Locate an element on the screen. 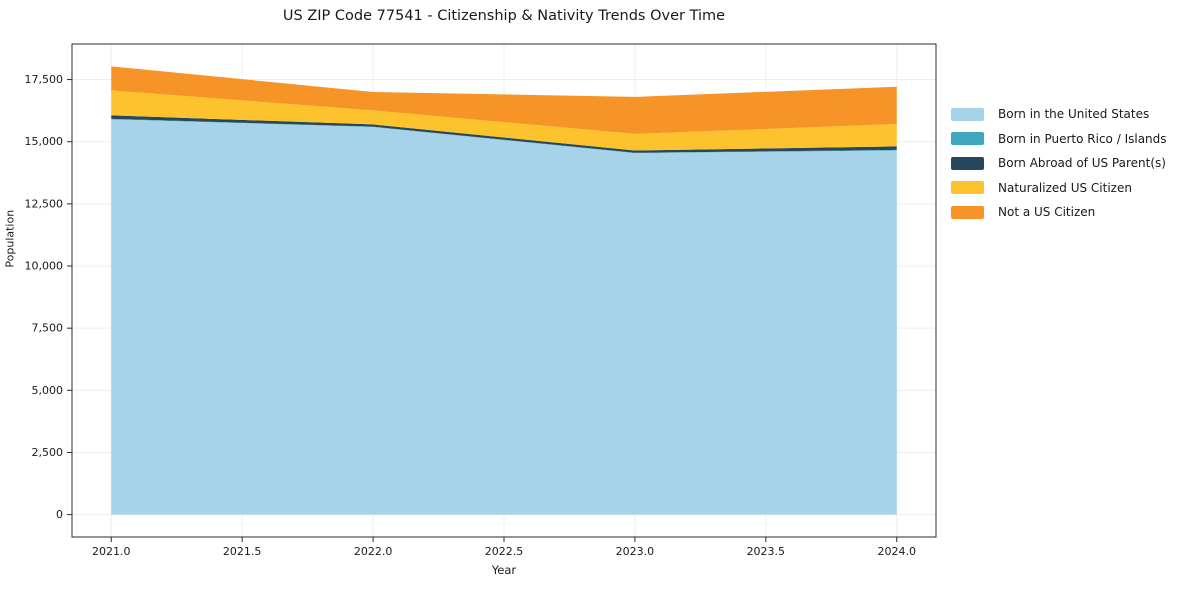  y-tick-label: 15,000 is located at coordinates (44, 141).